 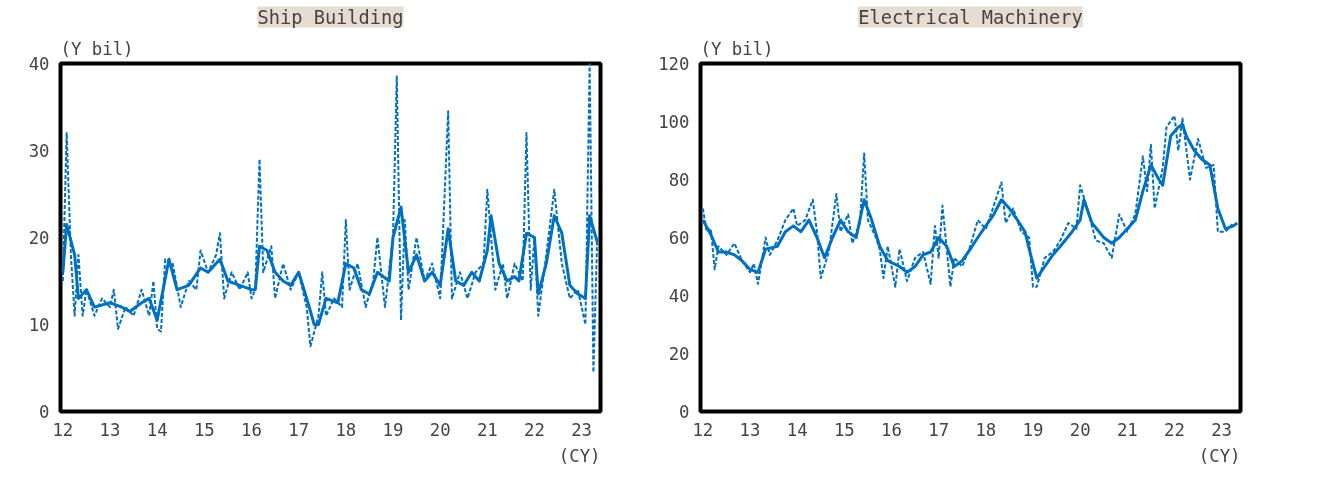 I want to click on y-tick-label: 80, so click(x=679, y=180).